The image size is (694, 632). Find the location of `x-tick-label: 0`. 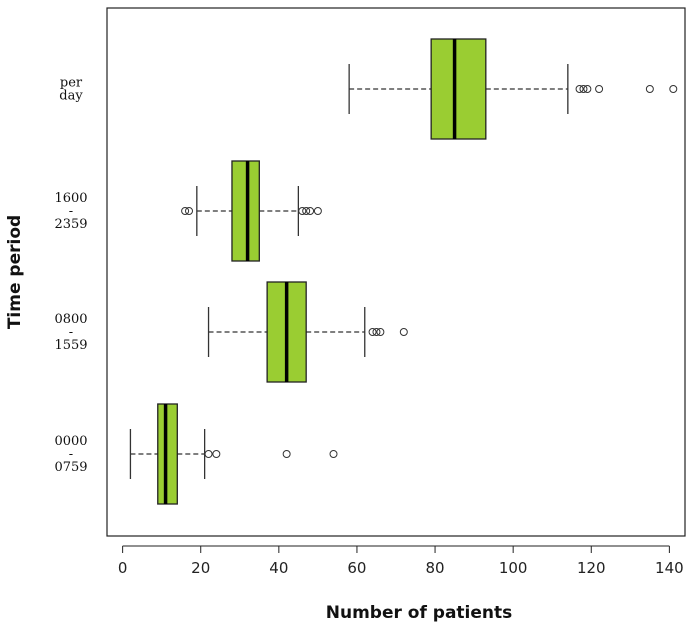

x-tick-label: 0 is located at coordinates (123, 568).